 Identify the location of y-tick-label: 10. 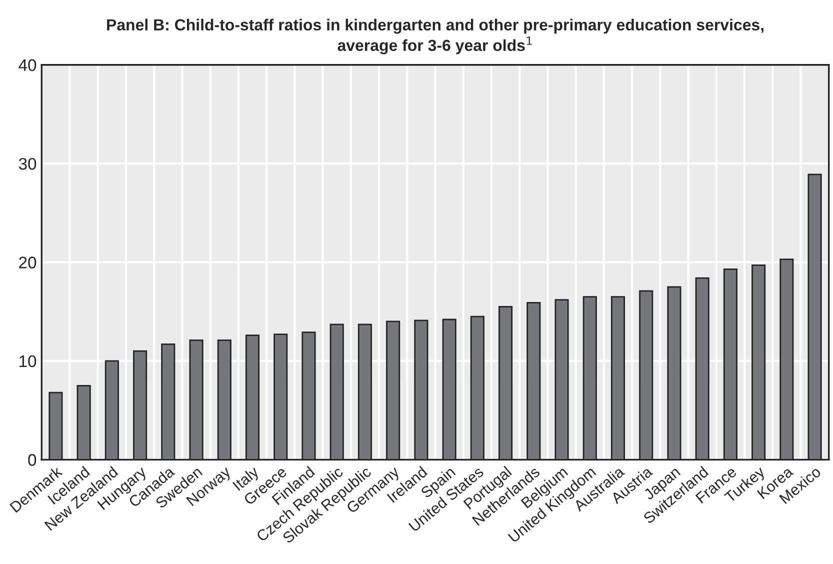
(28, 361).